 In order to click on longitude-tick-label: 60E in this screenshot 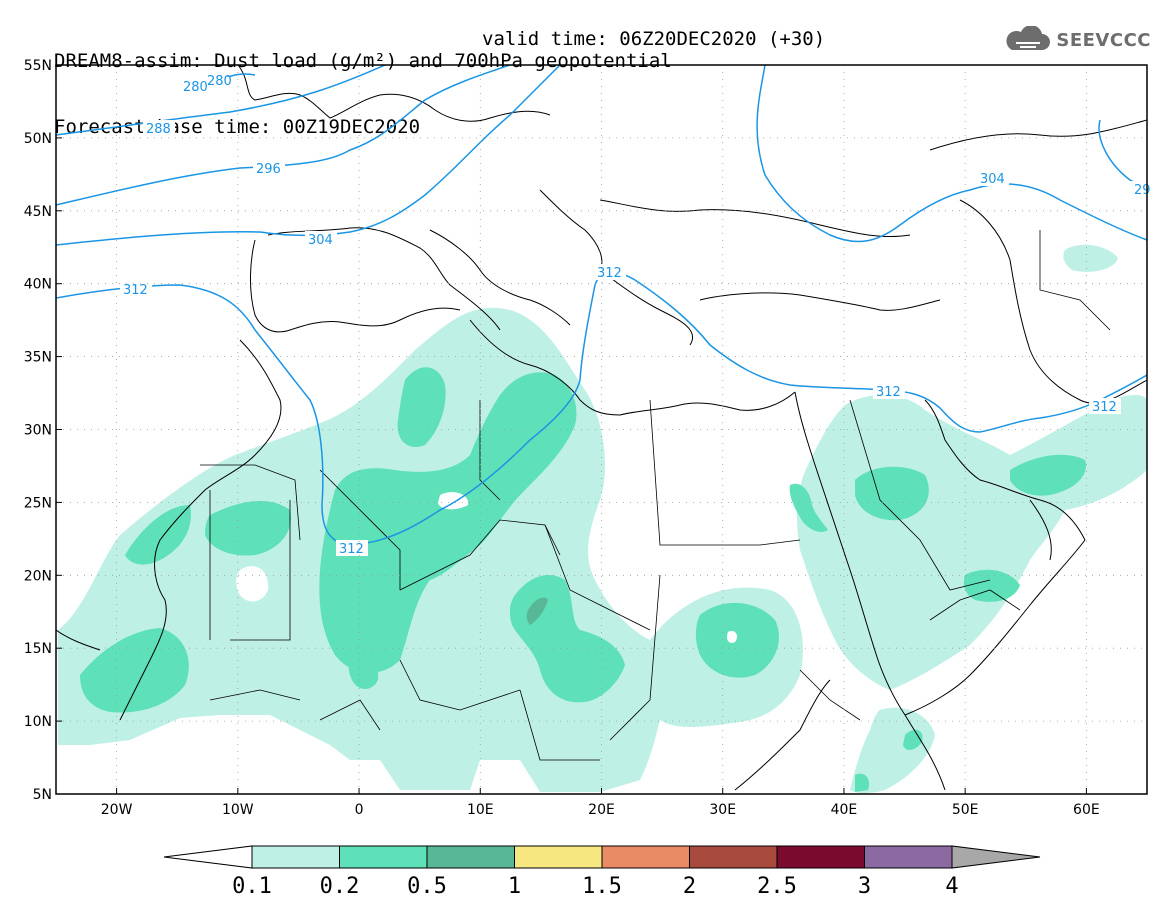, I will do `click(1086, 810)`.